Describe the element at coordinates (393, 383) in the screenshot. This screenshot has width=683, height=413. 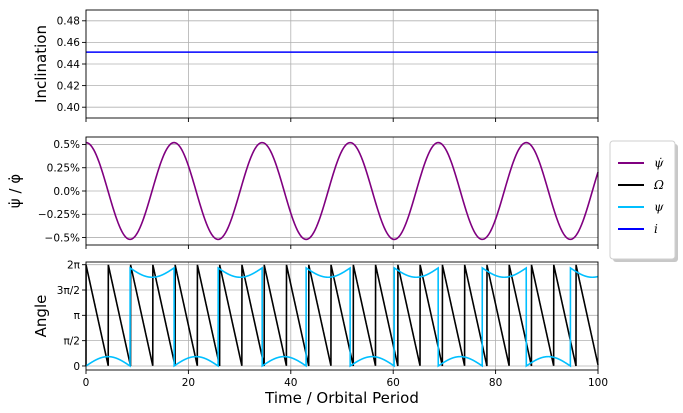
I see `x-tick-label: 60` at that location.